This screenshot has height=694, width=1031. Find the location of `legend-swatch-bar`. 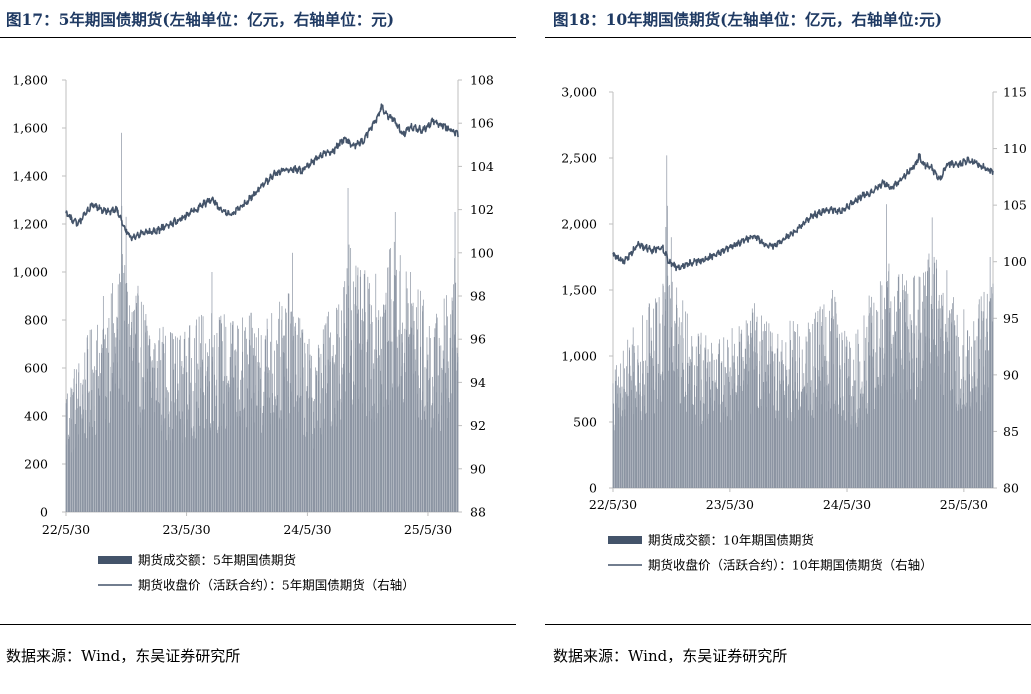

legend-swatch-bar is located at coordinates (625, 540).